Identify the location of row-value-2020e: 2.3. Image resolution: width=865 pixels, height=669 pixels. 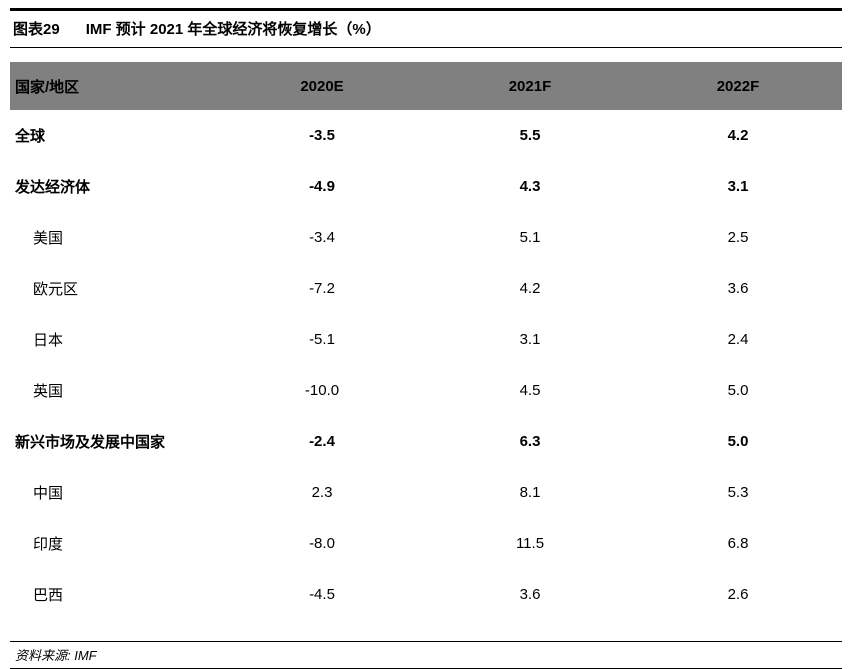
(322, 492).